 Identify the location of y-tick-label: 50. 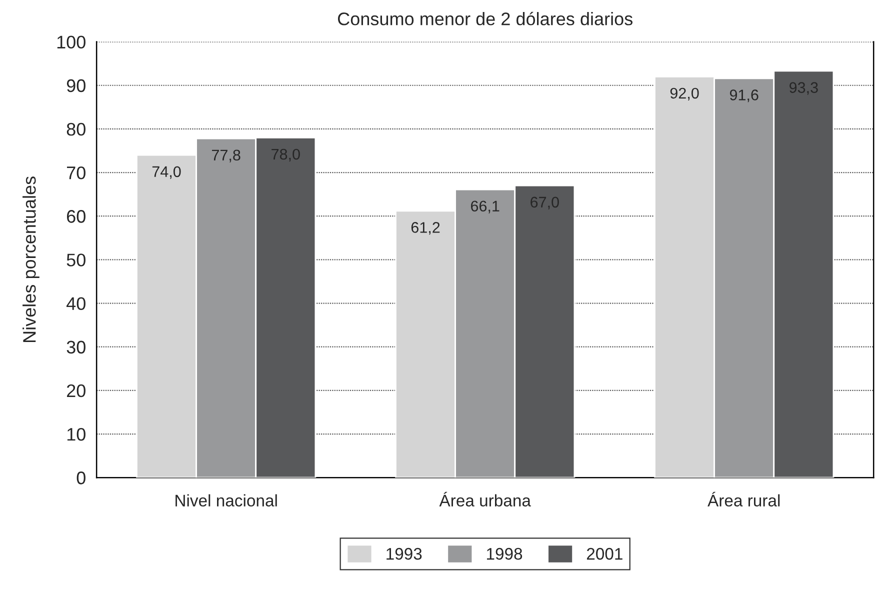
(76, 260).